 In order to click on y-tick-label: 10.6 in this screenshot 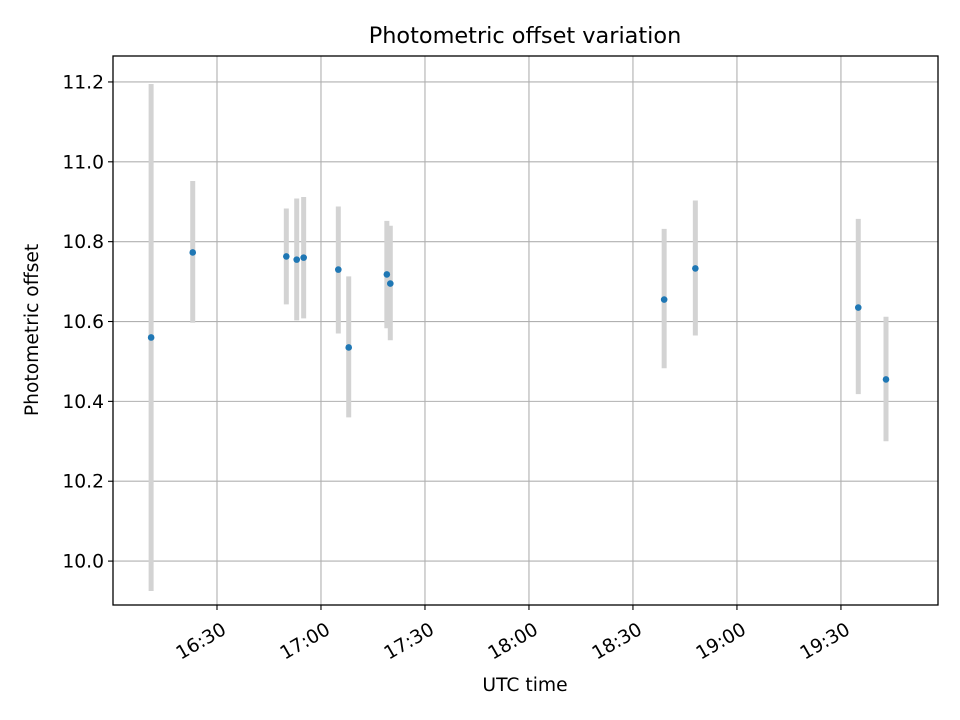, I will do `click(83, 322)`.